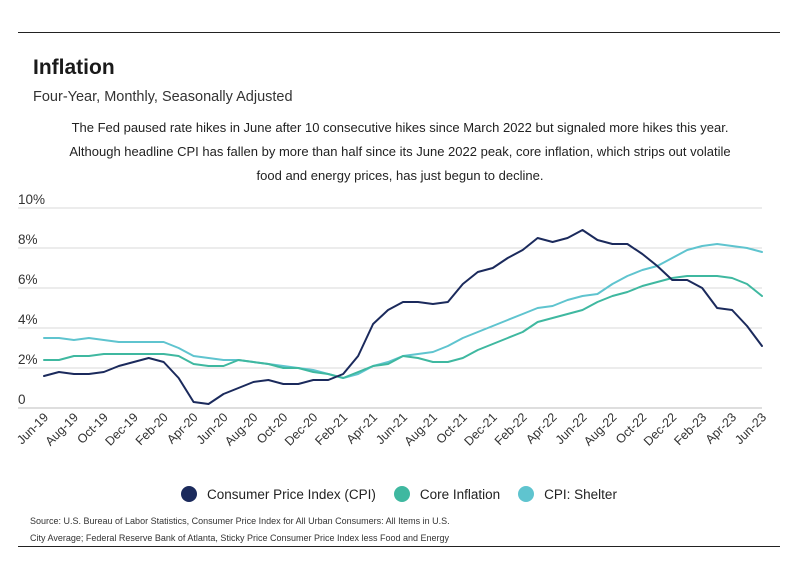 Image resolution: width=798 pixels, height=575 pixels. What do you see at coordinates (74, 67) in the screenshot?
I see `chart-title: Inflation` at bounding box center [74, 67].